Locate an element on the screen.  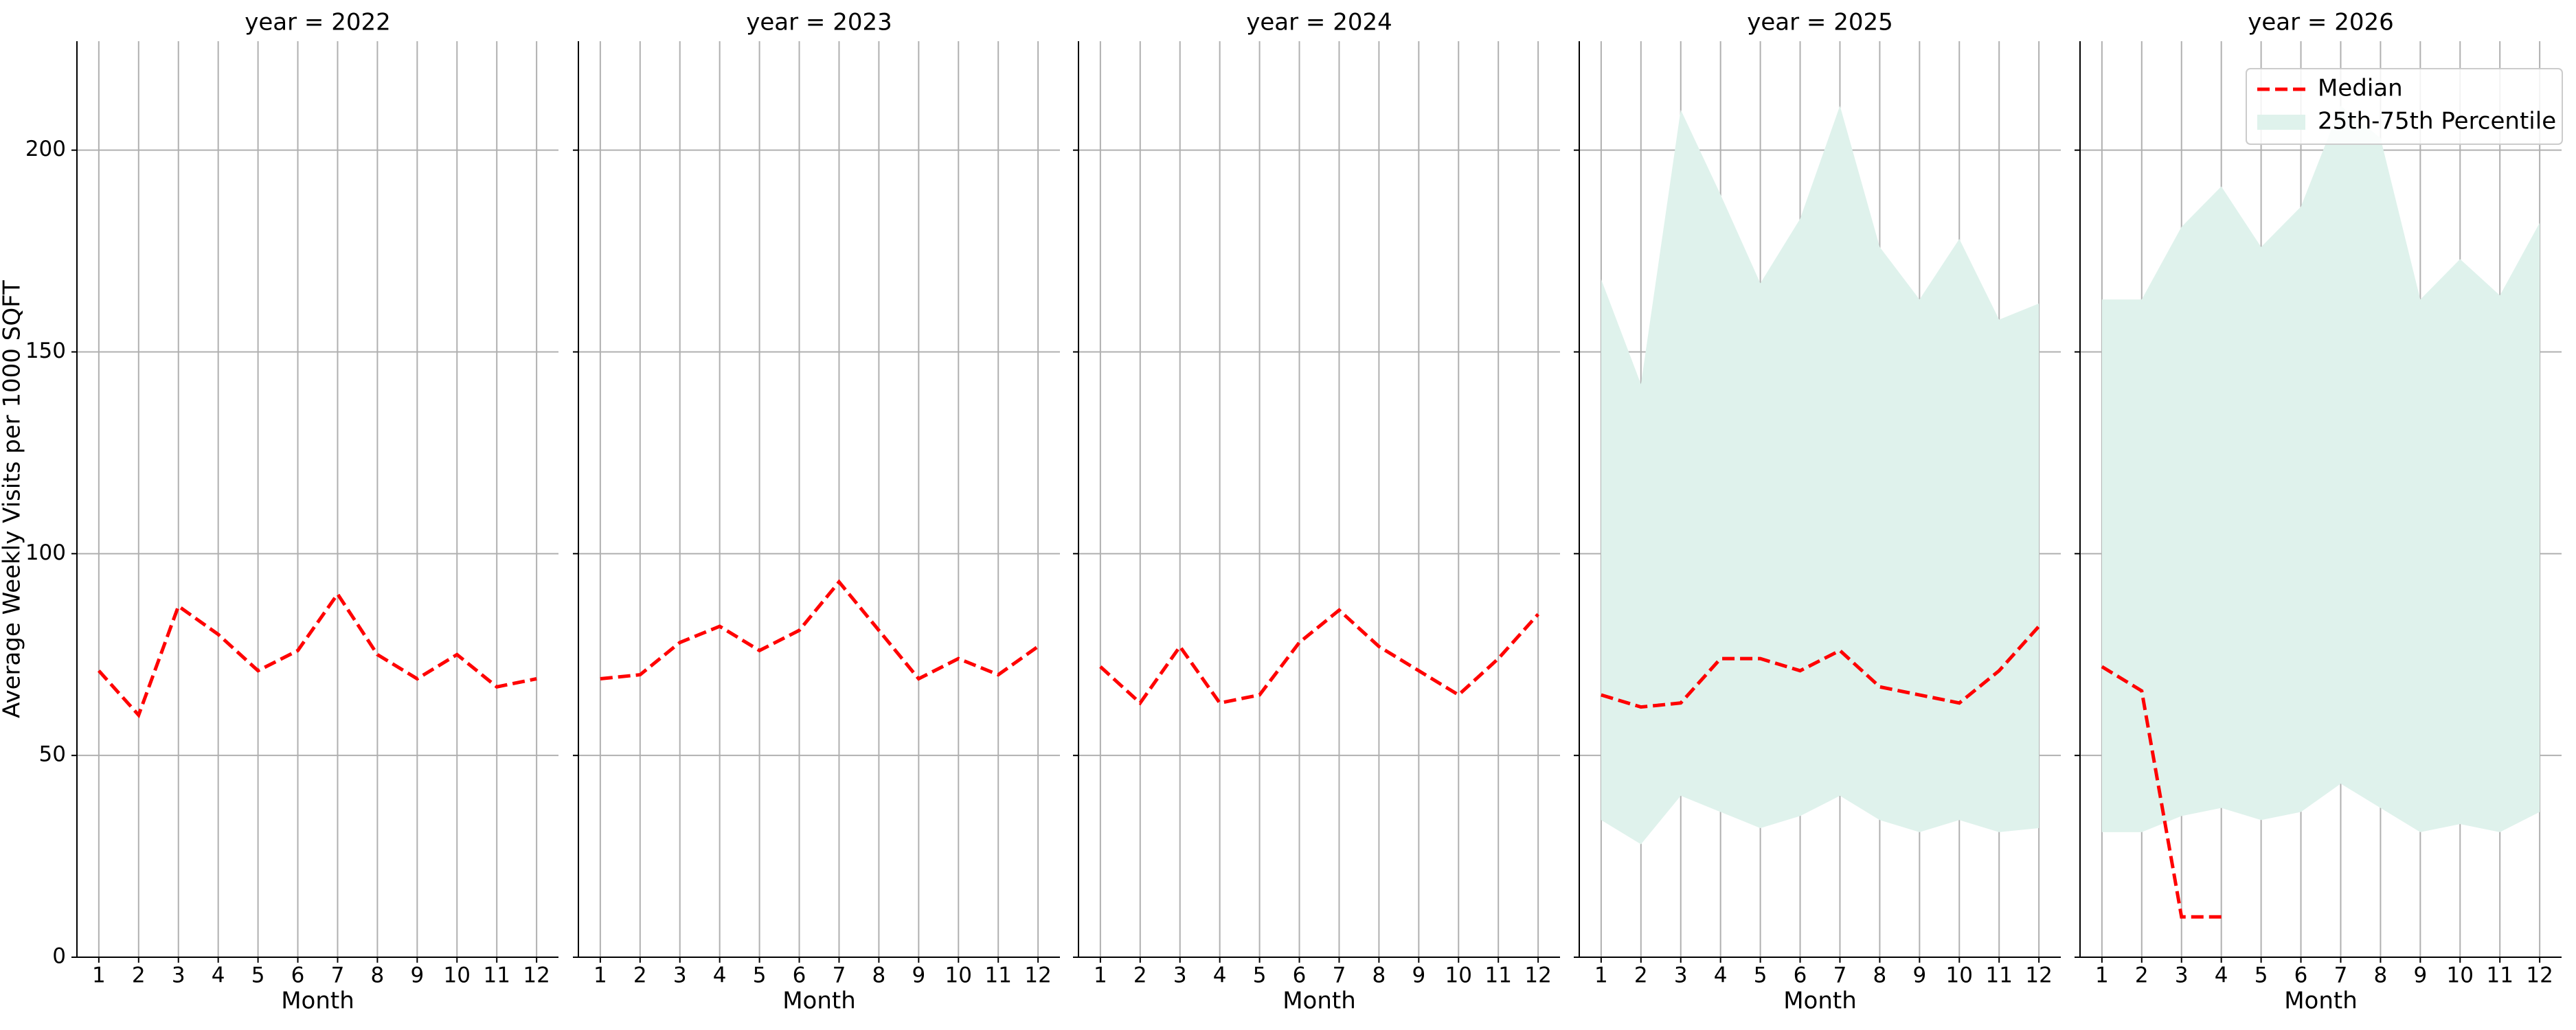
y-tick-label: 150 is located at coordinates (45, 351).